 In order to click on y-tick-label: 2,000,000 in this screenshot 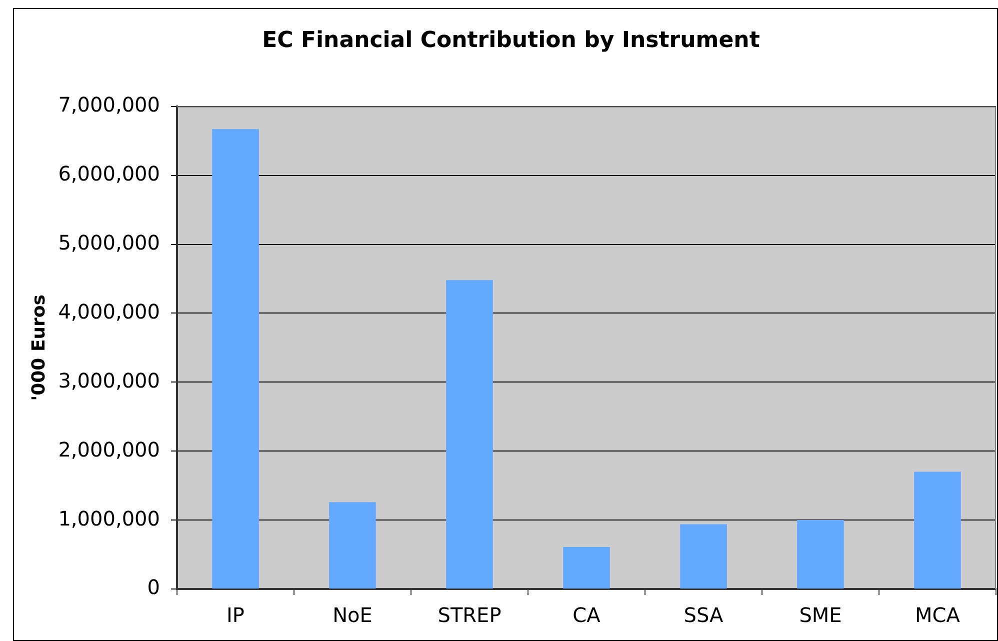, I will do `click(109, 449)`.